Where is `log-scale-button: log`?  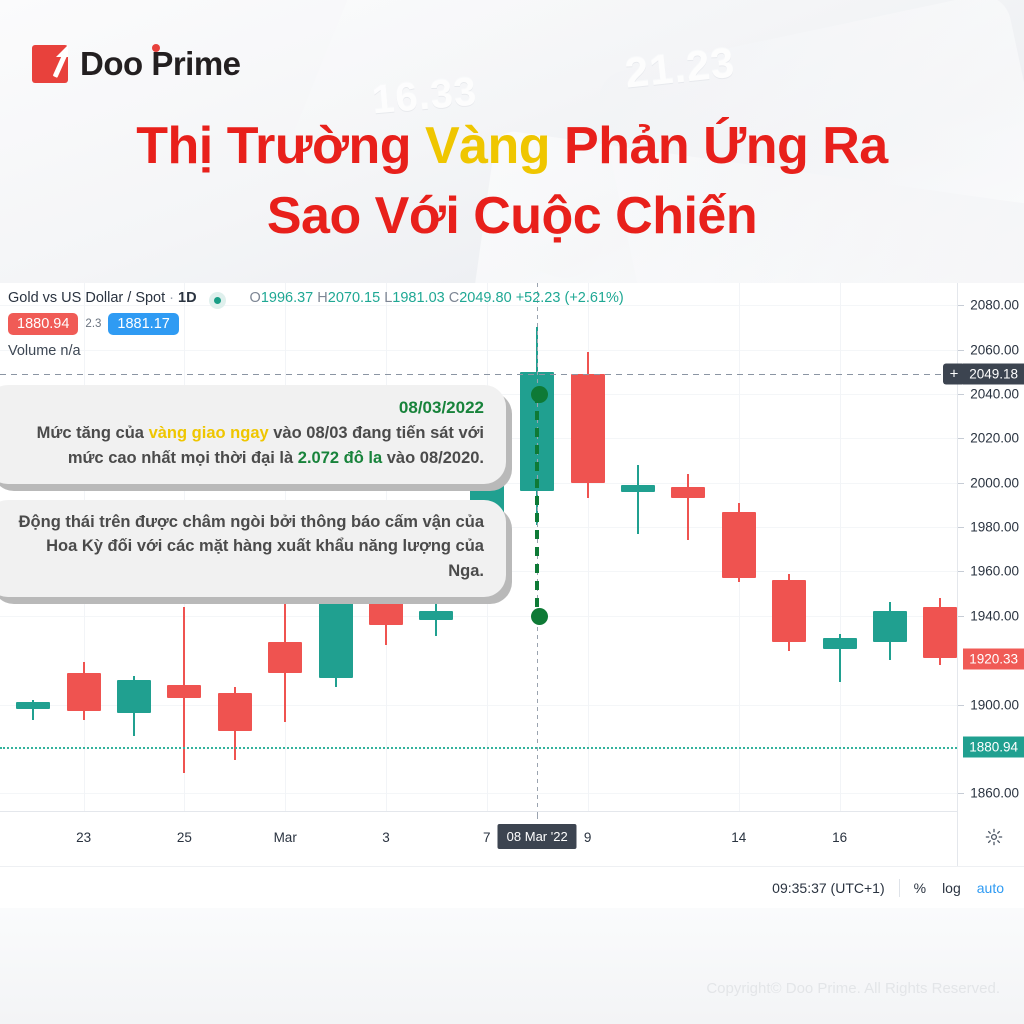
log-scale-button: log is located at coordinates (951, 888).